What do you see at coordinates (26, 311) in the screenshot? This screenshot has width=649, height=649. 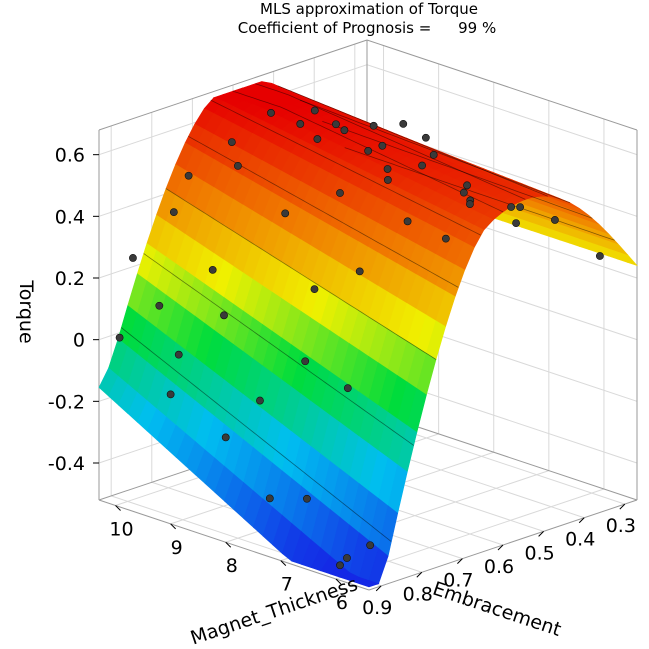 I see `z-axis-label: Torque` at bounding box center [26, 311].